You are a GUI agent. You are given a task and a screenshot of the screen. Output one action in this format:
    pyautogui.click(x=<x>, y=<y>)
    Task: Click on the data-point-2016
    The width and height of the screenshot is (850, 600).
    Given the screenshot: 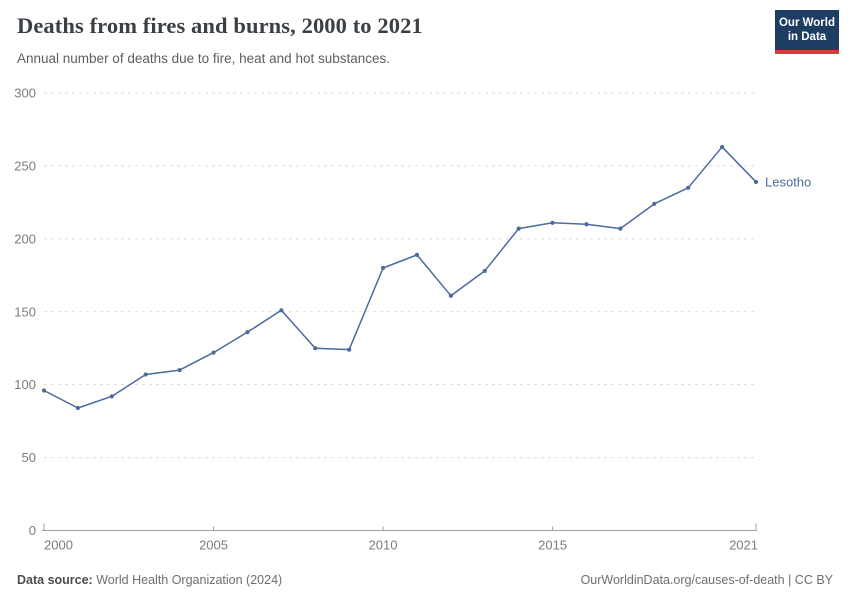 What is the action you would take?
    pyautogui.click(x=586, y=224)
    